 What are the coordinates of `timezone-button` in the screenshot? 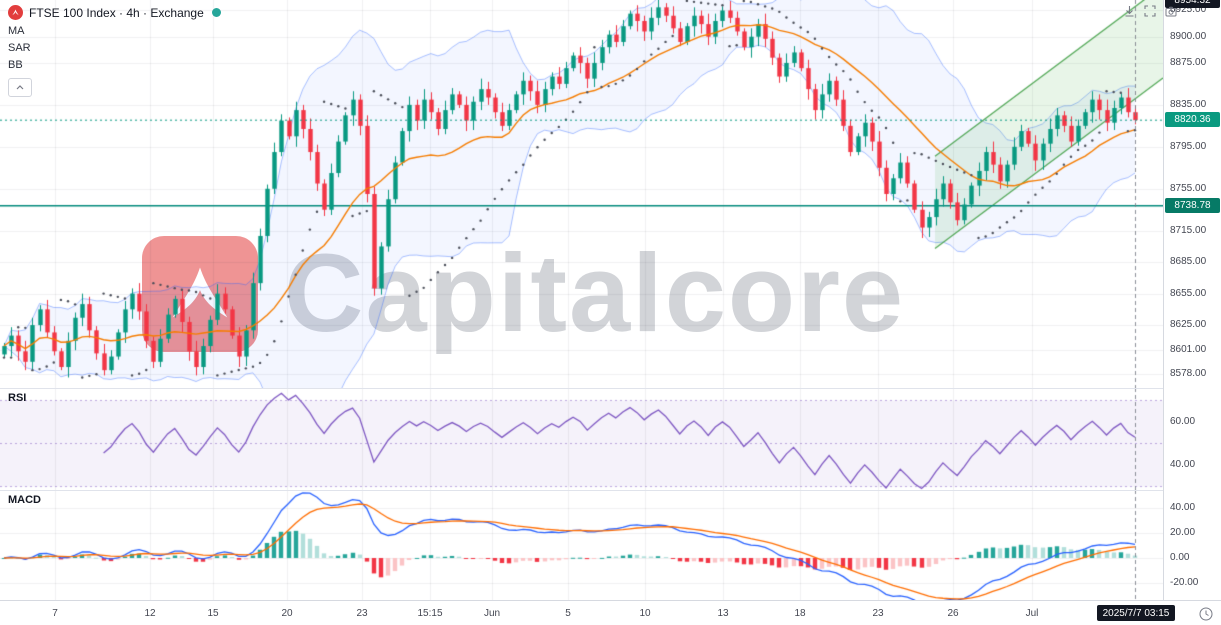 It's located at (1206, 614).